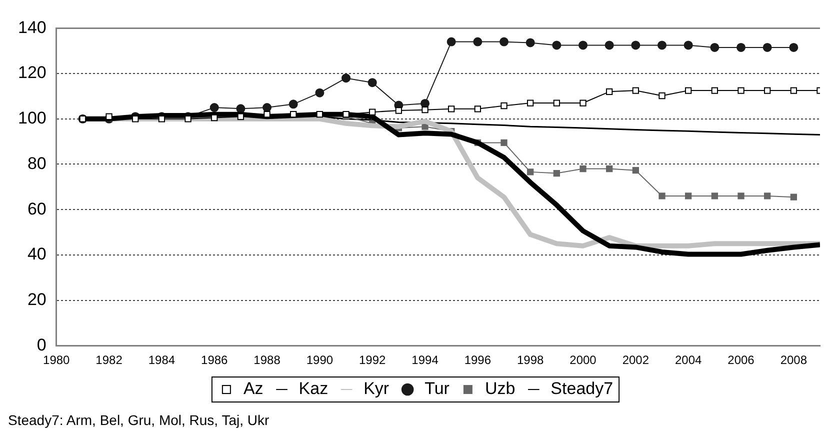 This screenshot has height=446, width=833. I want to click on y-tick-label: 60, so click(36, 208).